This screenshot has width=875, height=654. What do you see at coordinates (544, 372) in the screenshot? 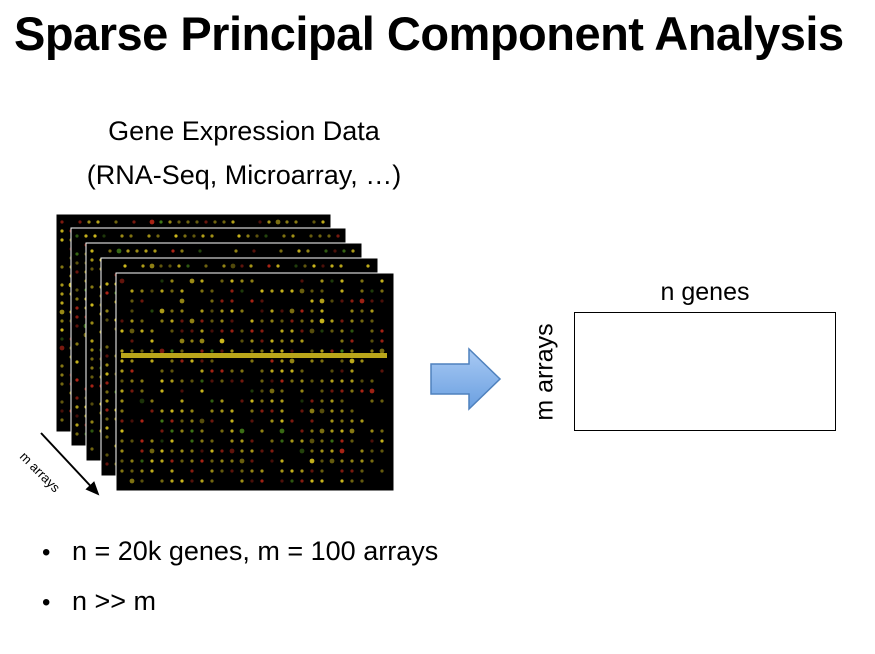
I see `matrix-rows-label: m arrays` at bounding box center [544, 372].